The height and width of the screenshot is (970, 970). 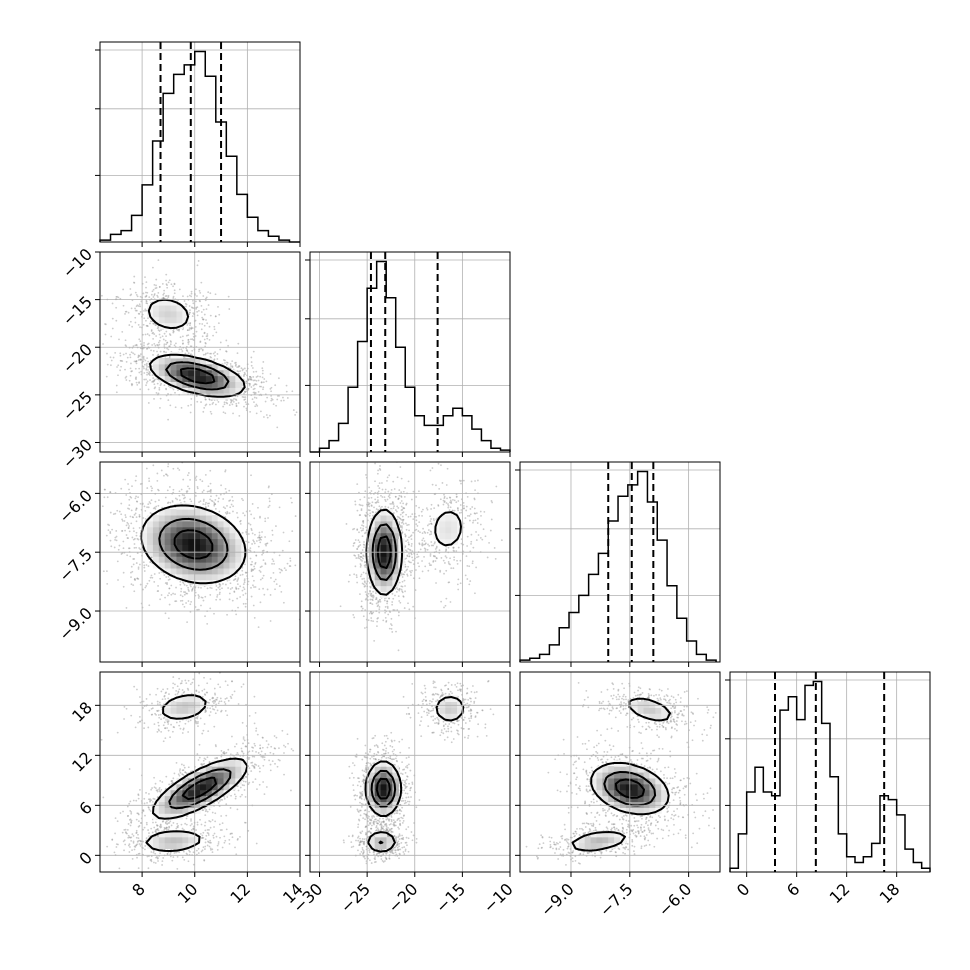 I want to click on y-tick-label: −7.5, so click(x=75, y=565).